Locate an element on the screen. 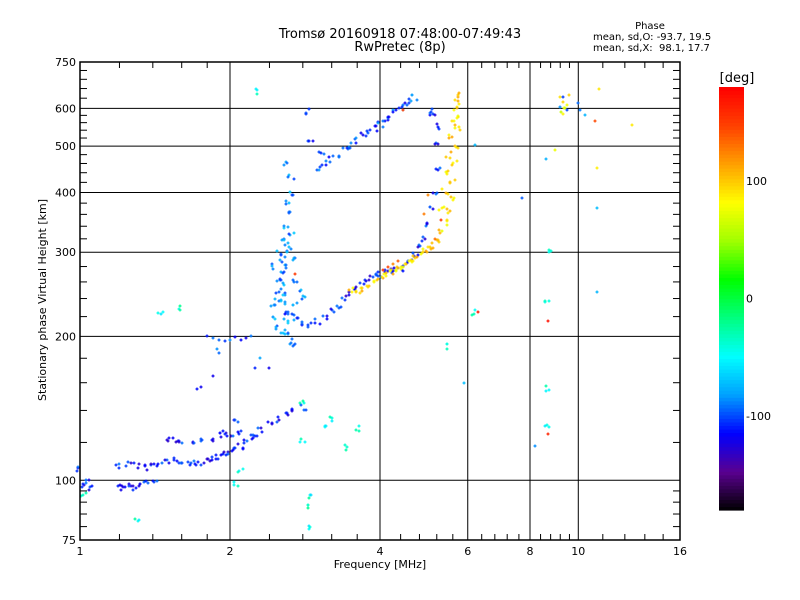  trace-f2-o-trace-upper is located at coordinates (351, 210).